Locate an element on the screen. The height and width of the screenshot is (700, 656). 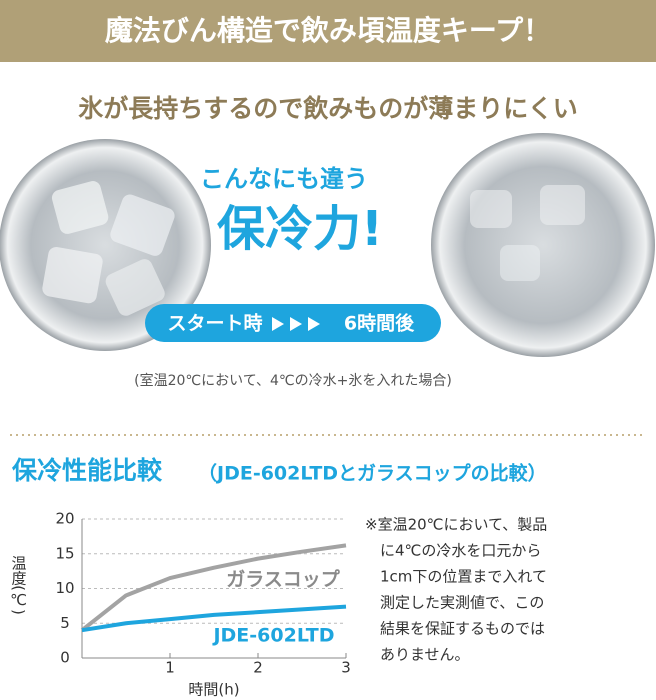
photo-note: (室温20℃において、4℃の冷水+氷を入れた場合) is located at coordinates (293, 380).